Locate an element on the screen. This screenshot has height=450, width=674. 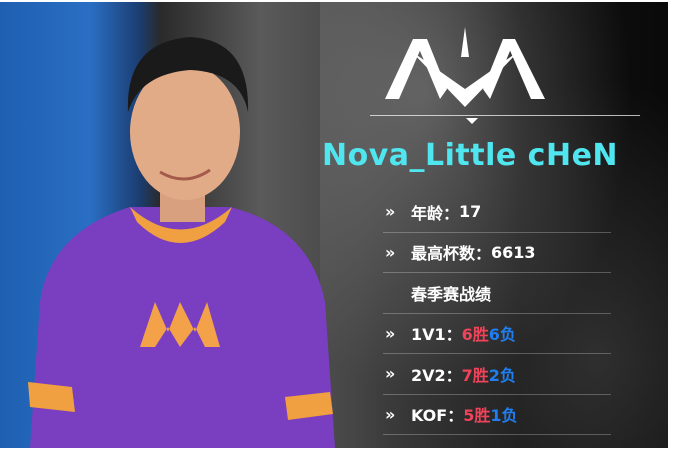
record-wins: 6胜 is located at coordinates (475, 335).